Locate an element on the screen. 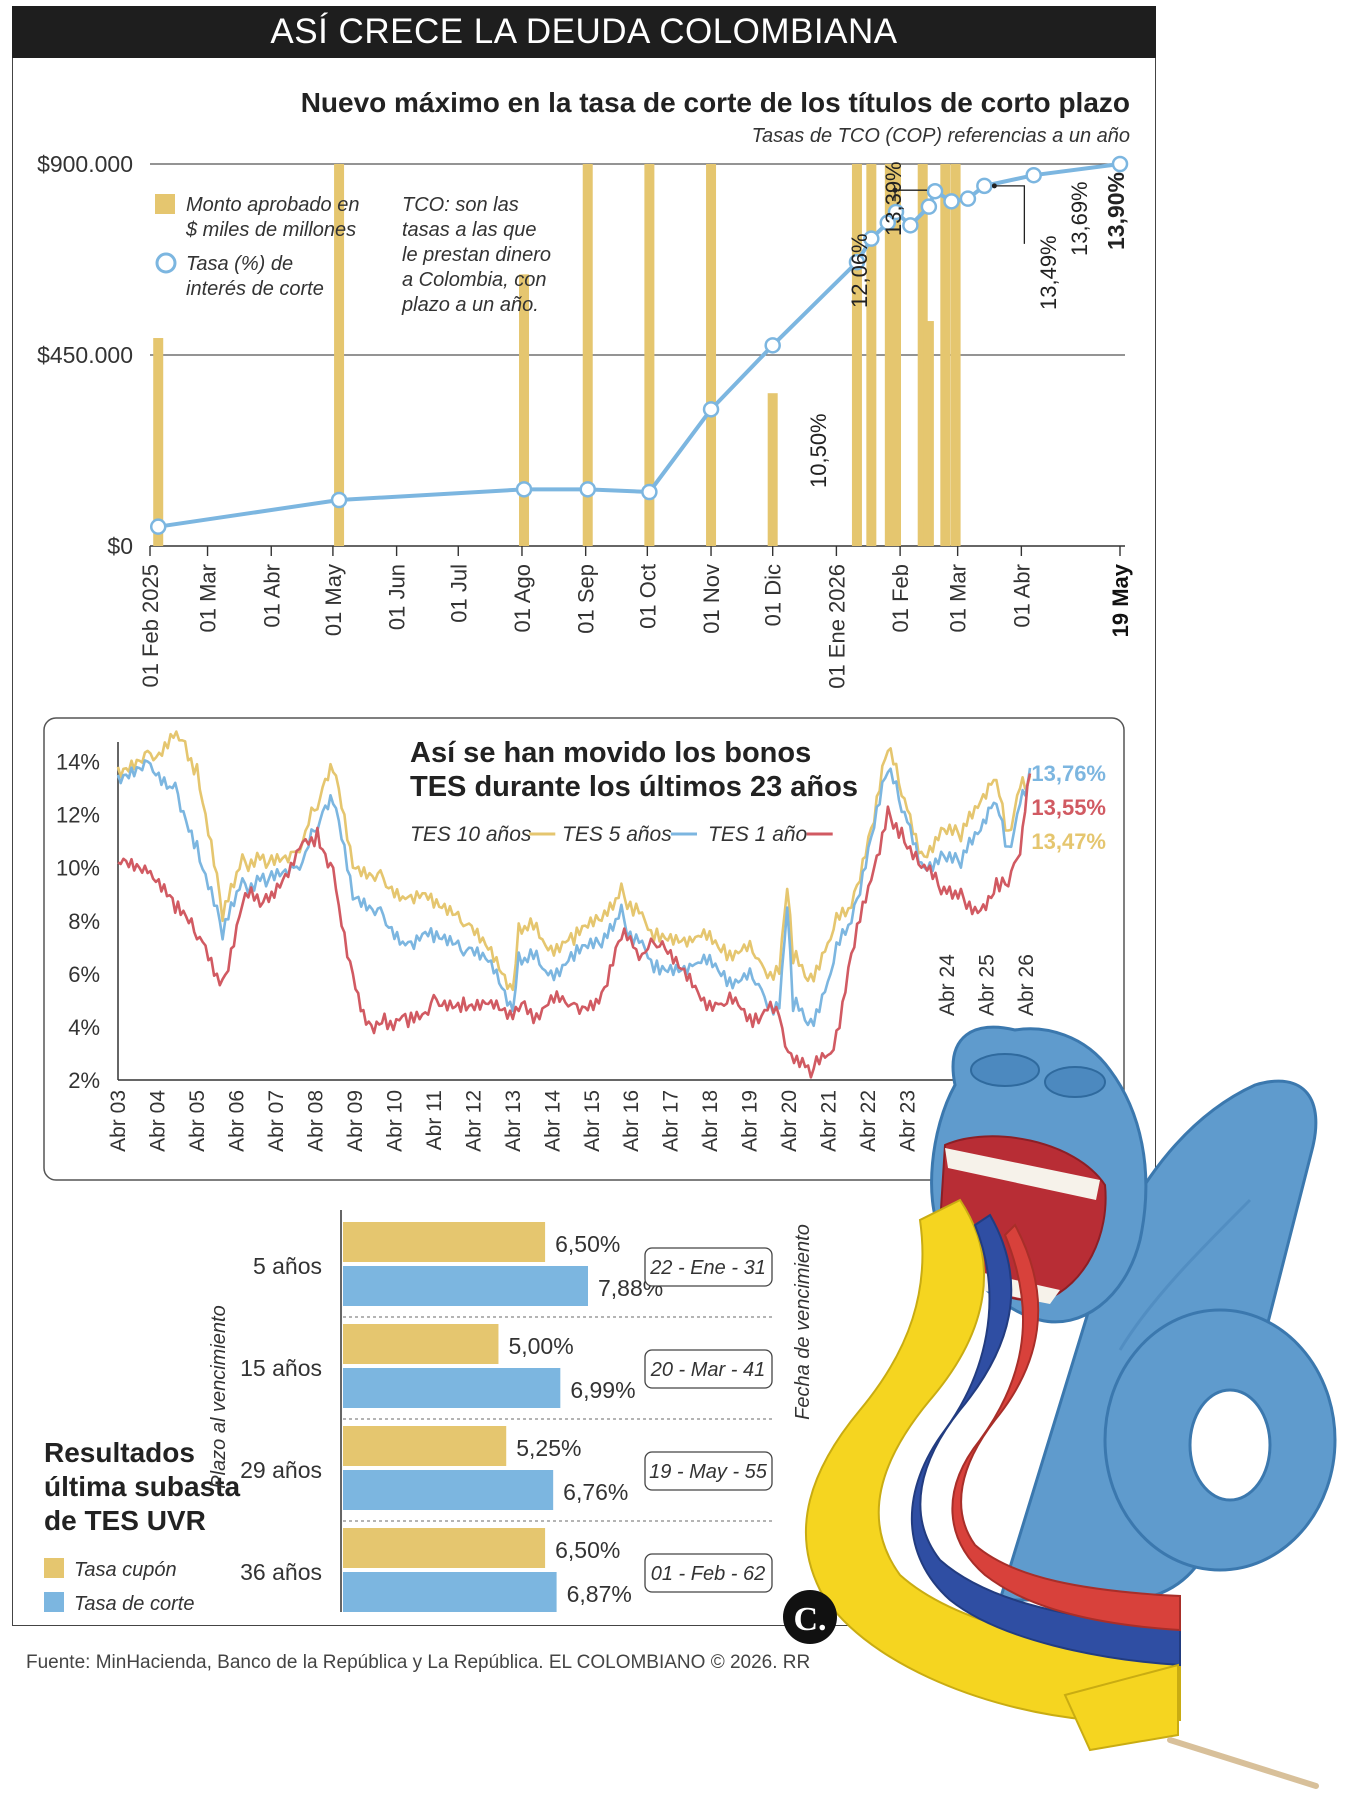 The width and height of the screenshot is (1370, 1798). tco-y-tick: $0 is located at coordinates (120, 546).